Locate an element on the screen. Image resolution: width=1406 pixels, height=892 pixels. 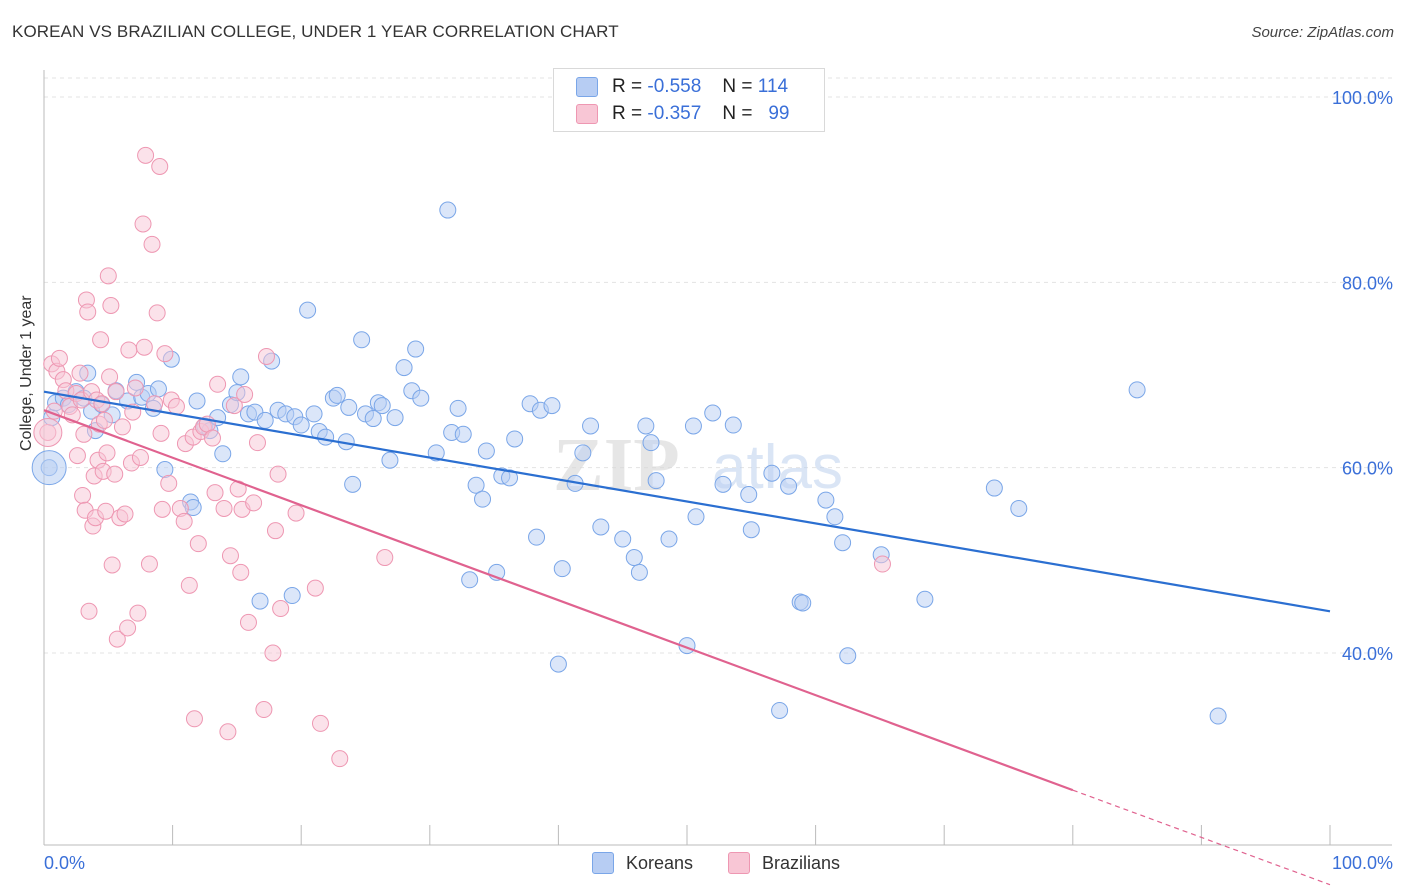
bottom-legend-label-brazilians: Brazilians is located at coordinates (801, 862).